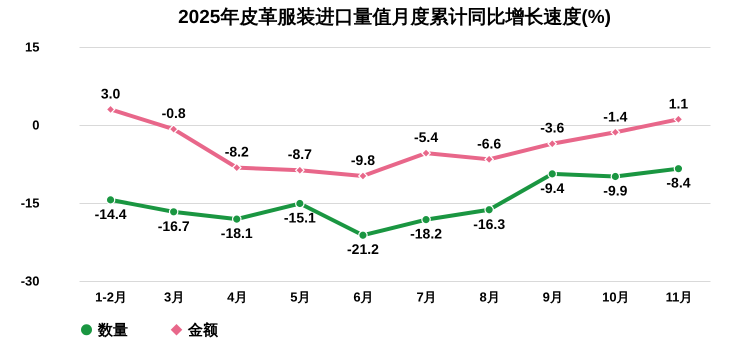  I want to click on x-tick-label: 8月, so click(490, 297).